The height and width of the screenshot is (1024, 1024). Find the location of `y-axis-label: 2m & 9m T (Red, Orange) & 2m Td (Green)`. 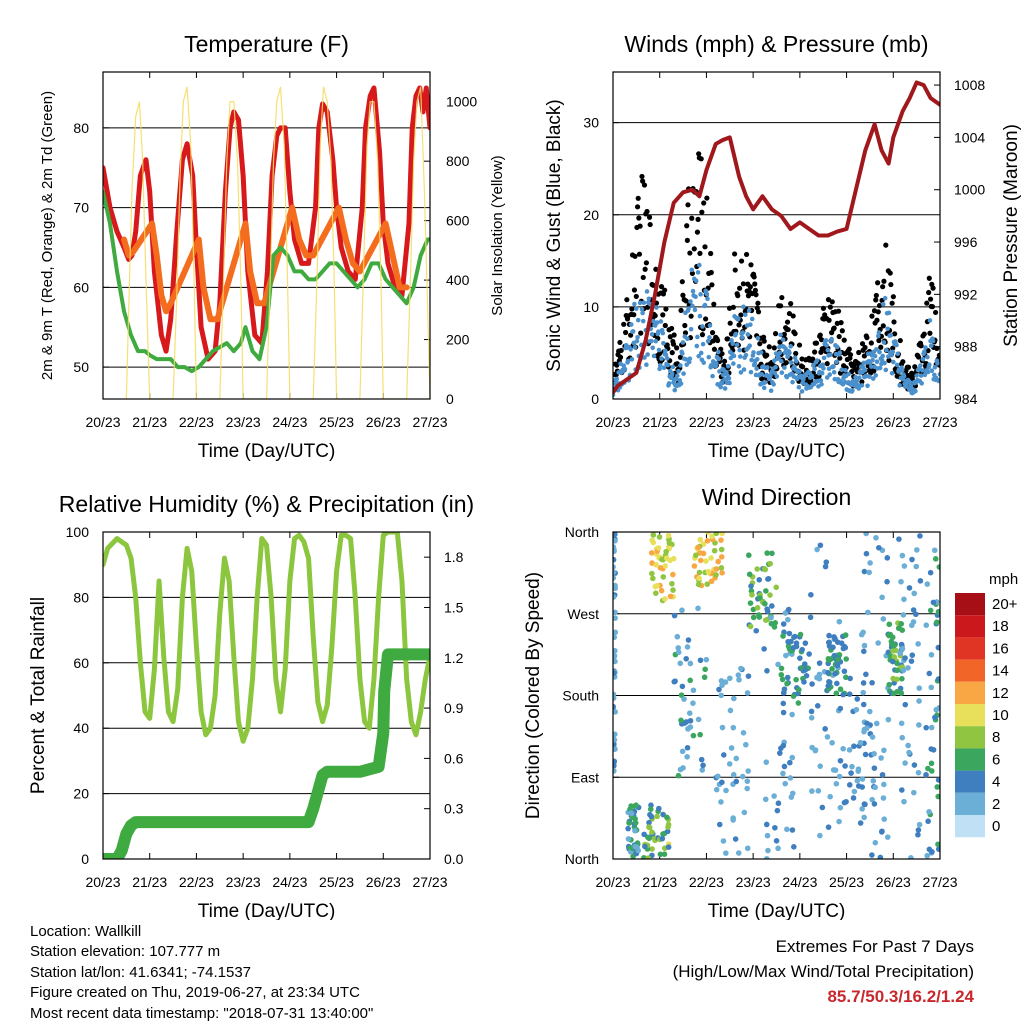

y-axis-label: 2m & 9m T (Red, Orange) & 2m Td (Green) is located at coordinates (47, 235).